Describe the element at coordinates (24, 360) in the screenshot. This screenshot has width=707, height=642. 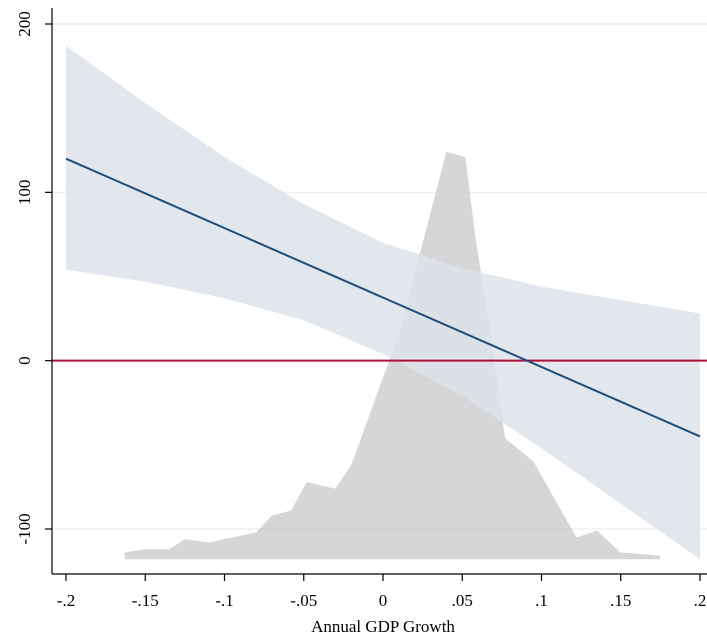
I see `y-tick-label: 0` at that location.